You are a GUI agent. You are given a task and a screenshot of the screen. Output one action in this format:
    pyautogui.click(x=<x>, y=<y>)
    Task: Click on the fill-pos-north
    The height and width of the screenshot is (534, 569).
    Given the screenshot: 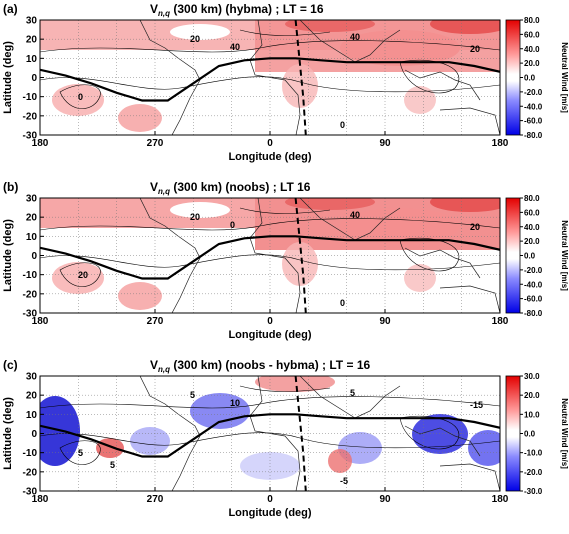 What is the action you would take?
    pyautogui.click(x=295, y=384)
    